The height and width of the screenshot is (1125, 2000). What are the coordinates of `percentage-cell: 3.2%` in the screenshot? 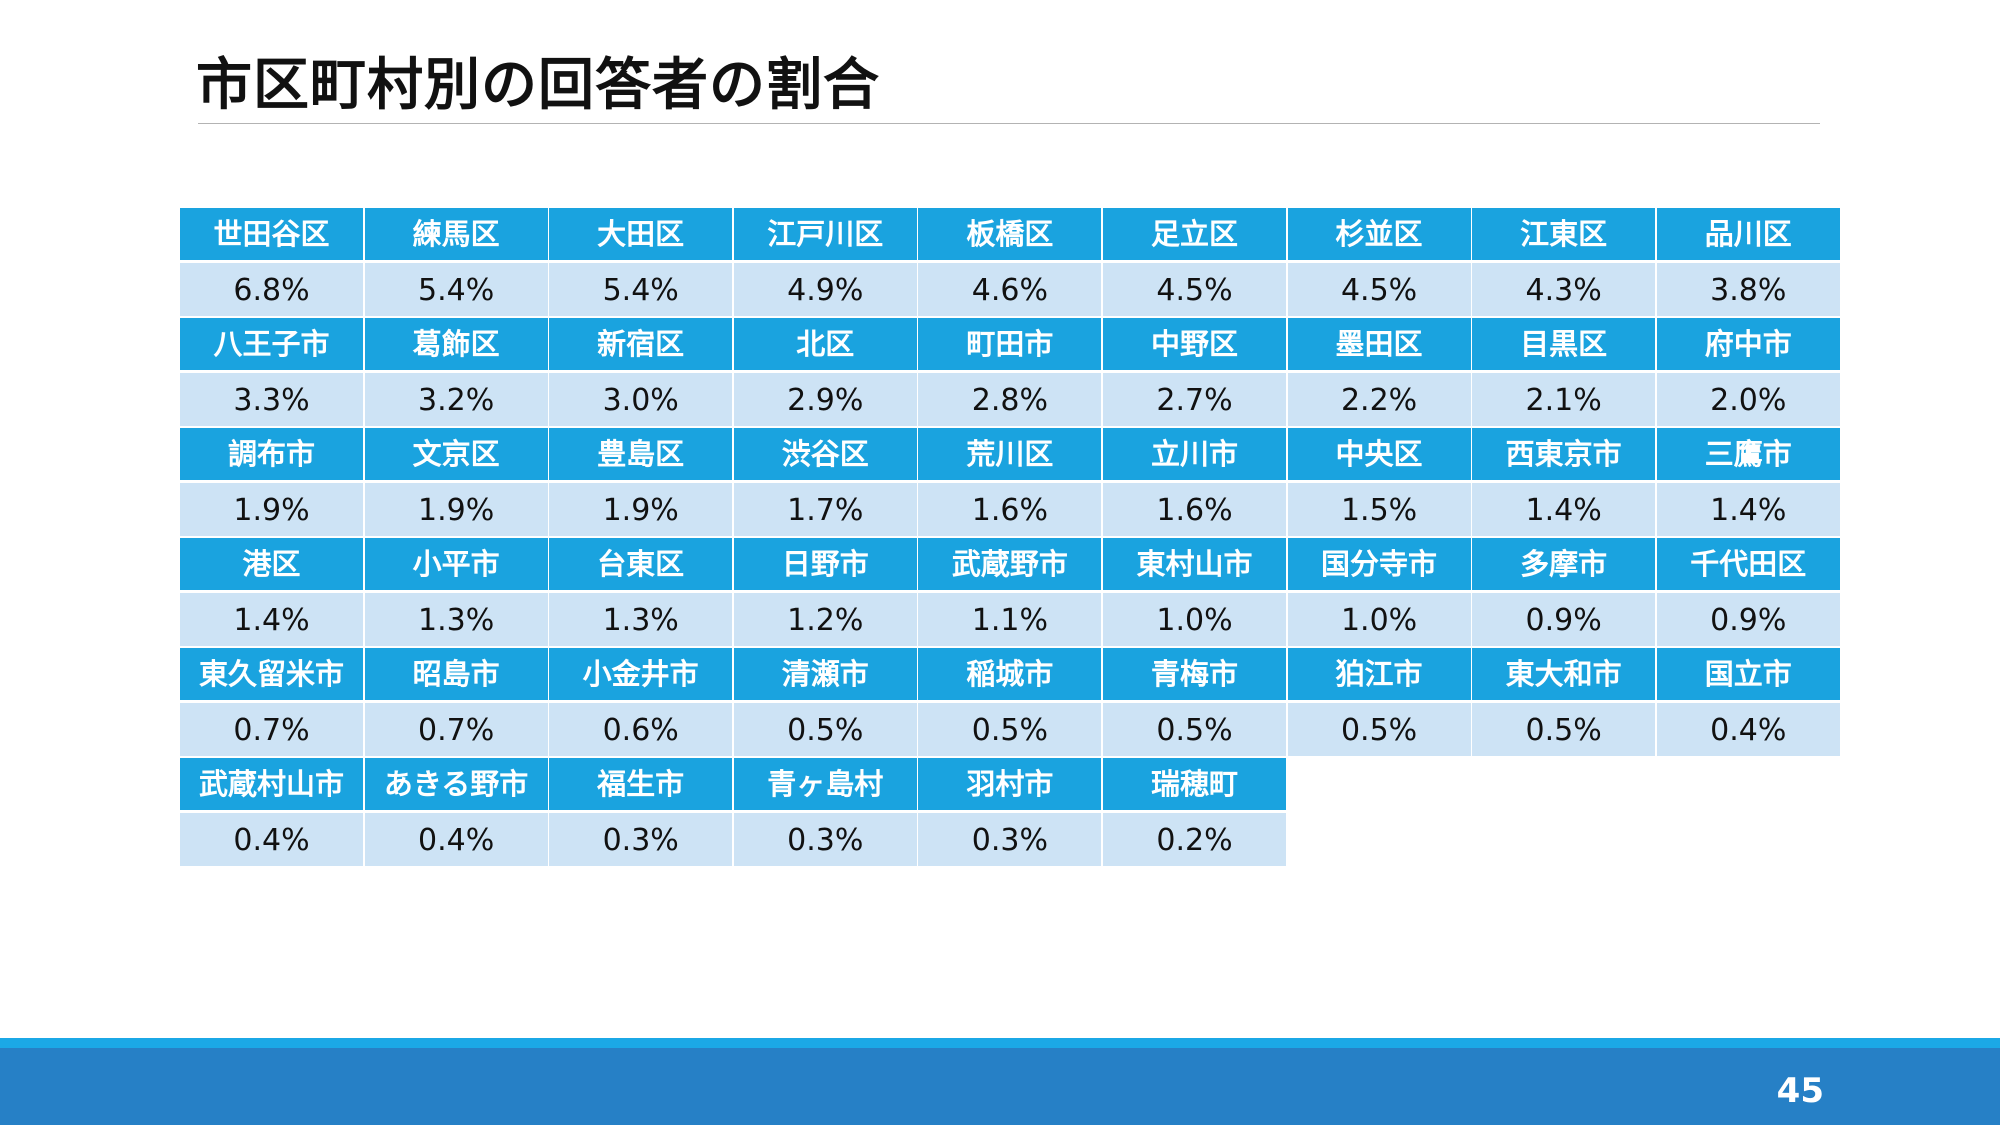 It's located at (456, 399).